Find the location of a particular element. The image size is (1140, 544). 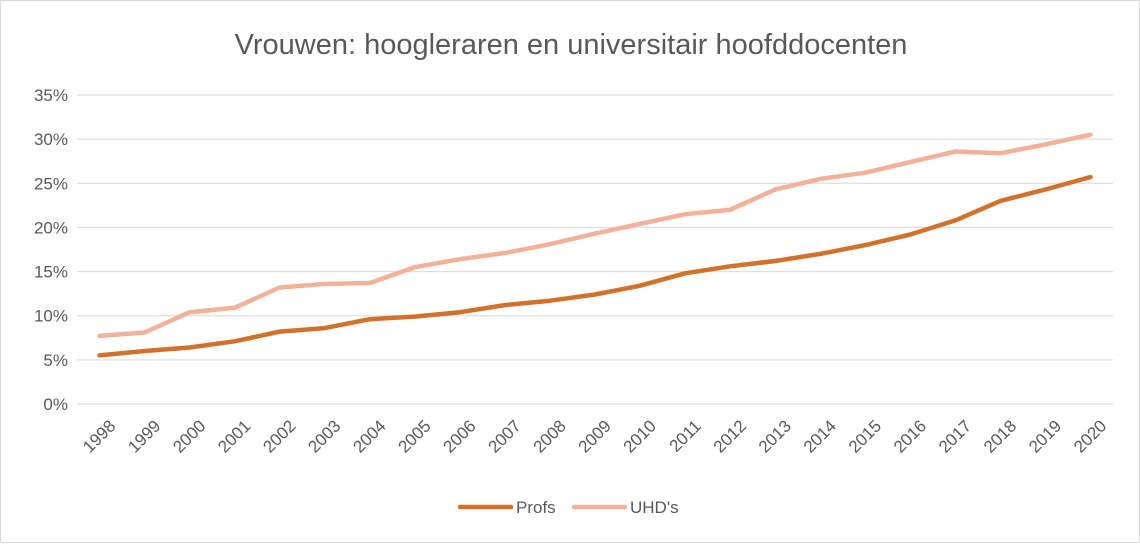

x-tick-label: 2018 is located at coordinates (1000, 436).